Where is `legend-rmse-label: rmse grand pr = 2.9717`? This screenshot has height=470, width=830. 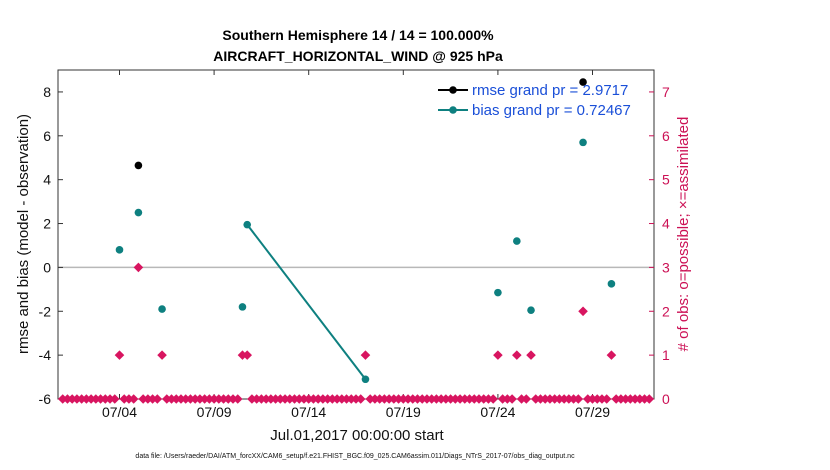 legend-rmse-label: rmse grand pr = 2.9717 is located at coordinates (550, 90).